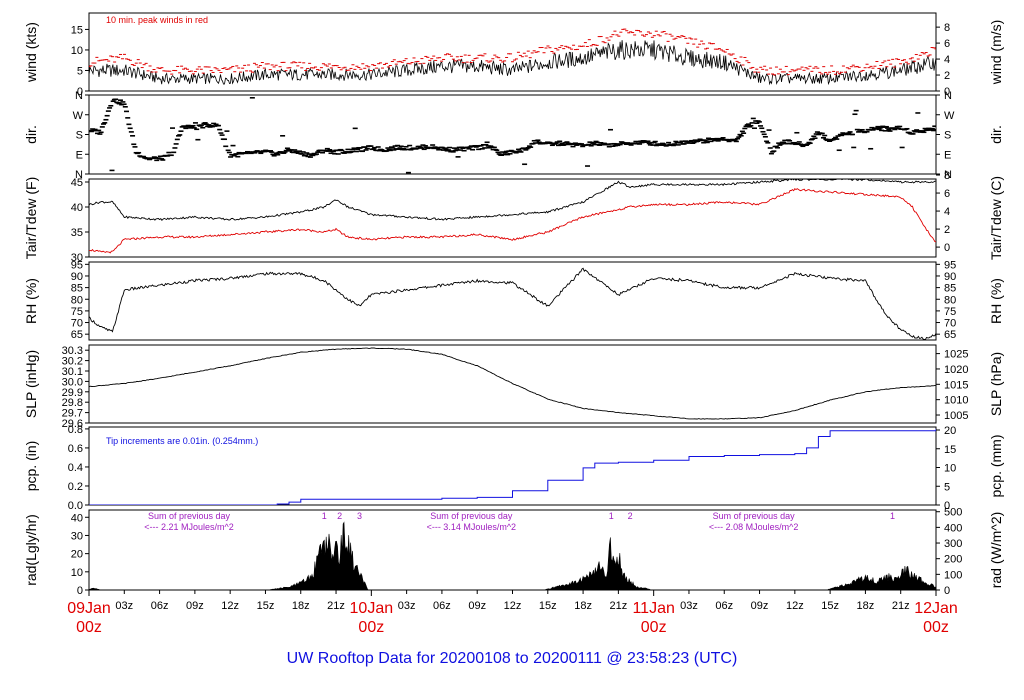 This screenshot has height=700, width=1024. Describe the element at coordinates (359, 516) in the screenshot. I see `radiation-peak-marker: 3` at that location.